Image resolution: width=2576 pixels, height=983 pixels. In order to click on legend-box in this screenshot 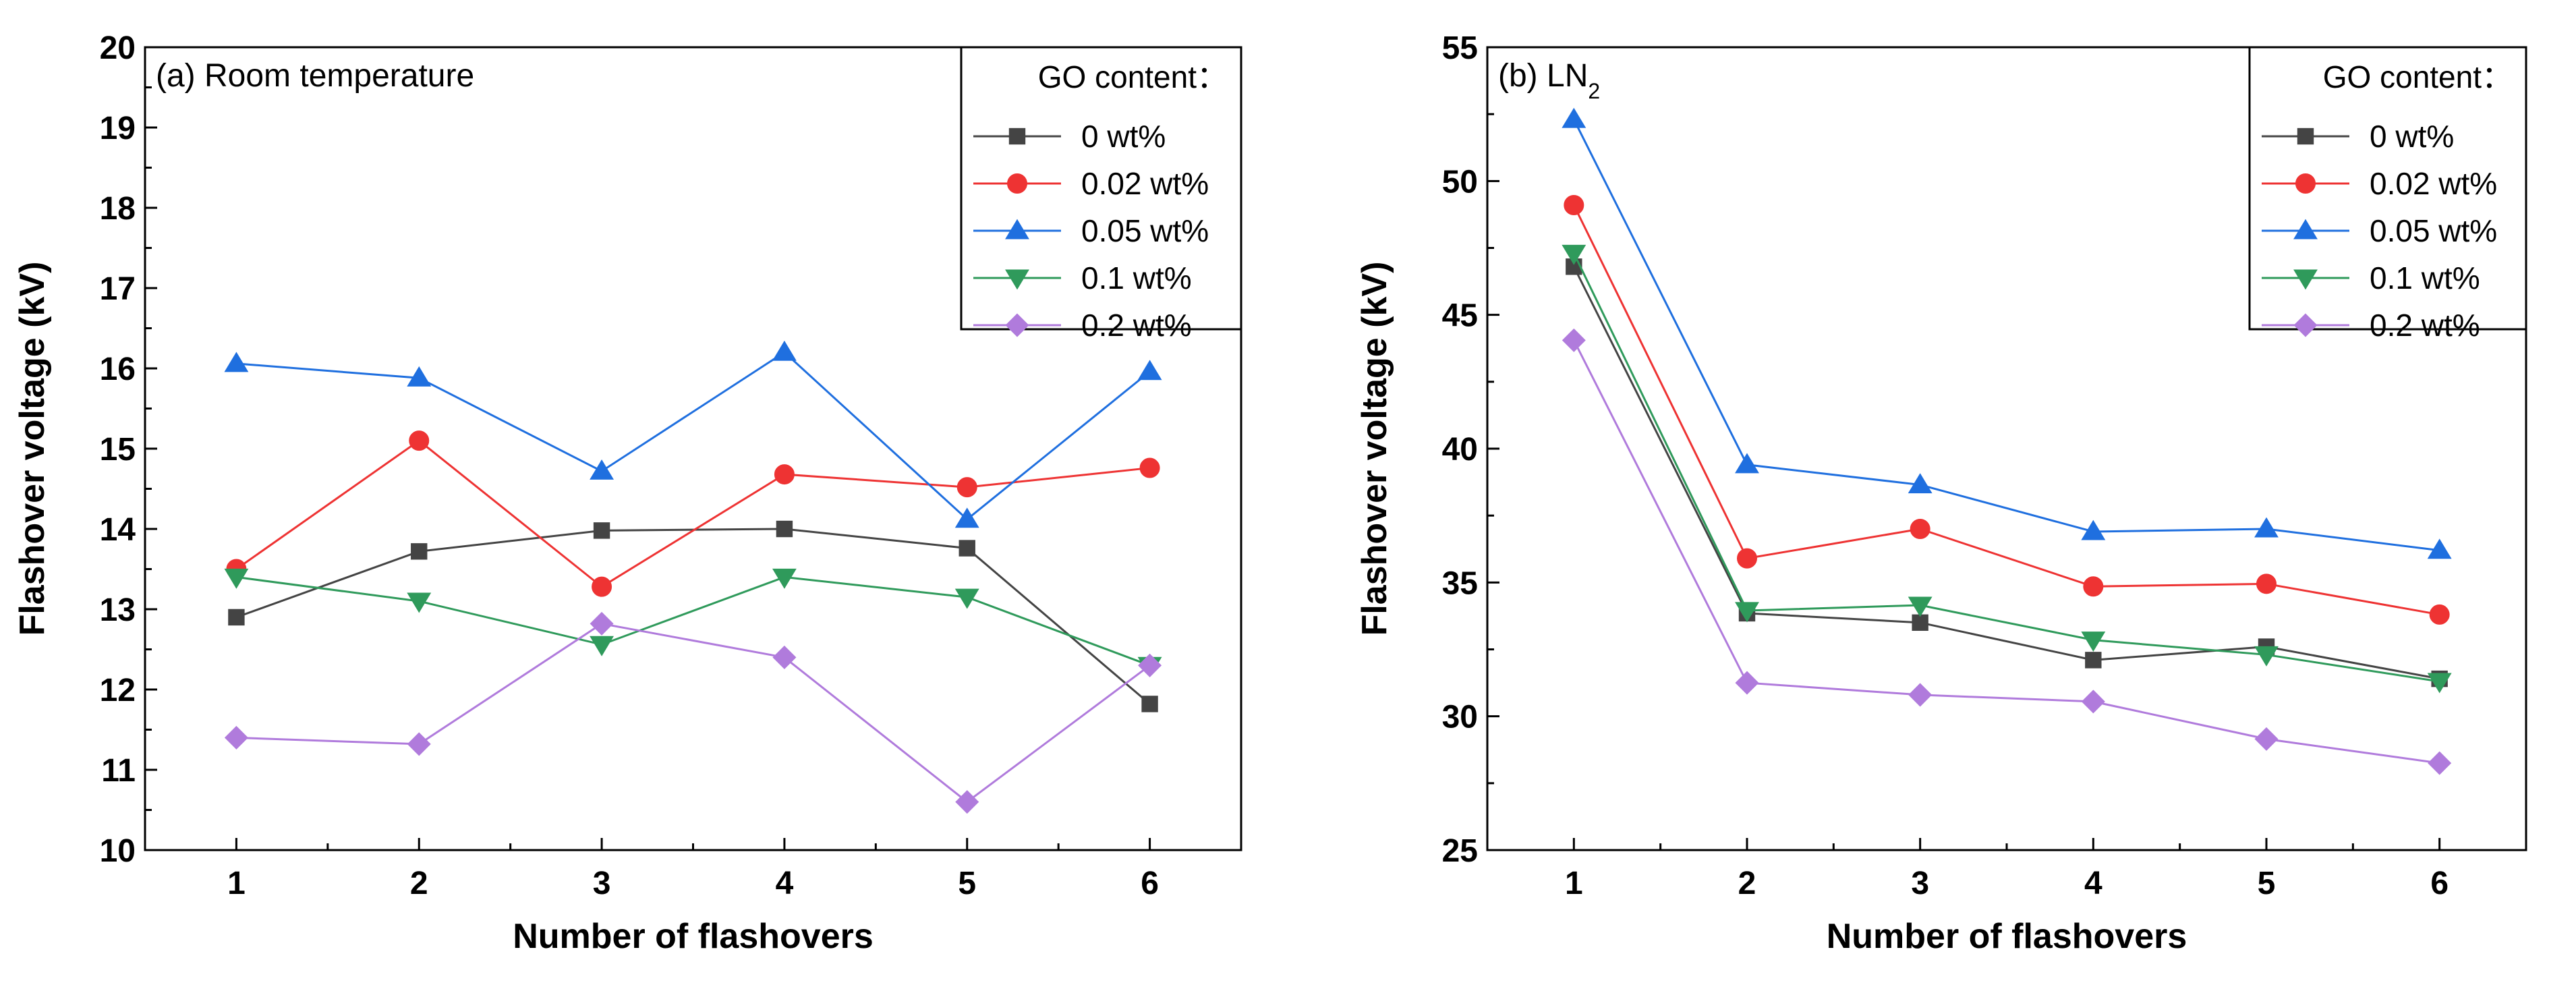, I will do `click(2387, 188)`.